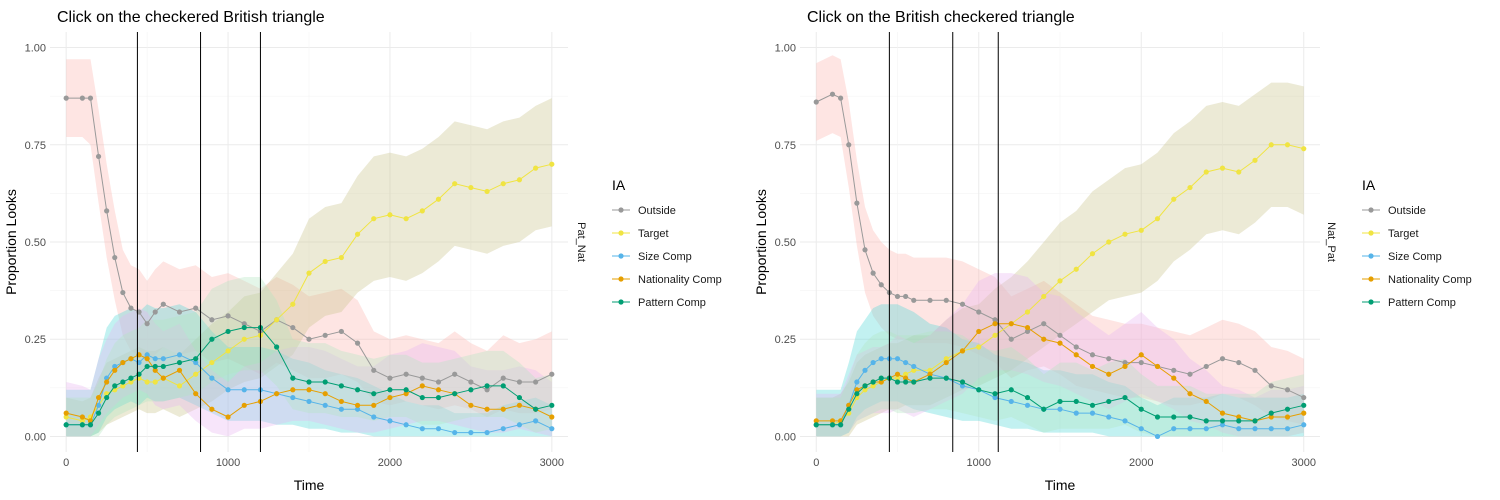 The width and height of the screenshot is (1500, 500). Describe the element at coordinates (1407, 211) in the screenshot. I see `legend-label: Outside` at that location.